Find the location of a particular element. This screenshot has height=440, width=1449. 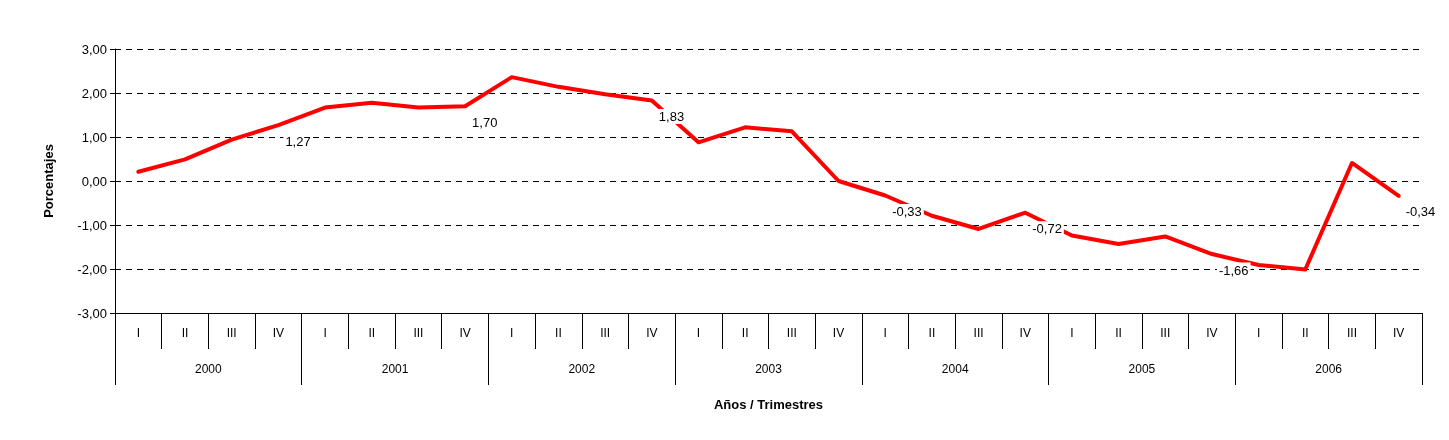

text: 2005 is located at coordinates (1142, 369).